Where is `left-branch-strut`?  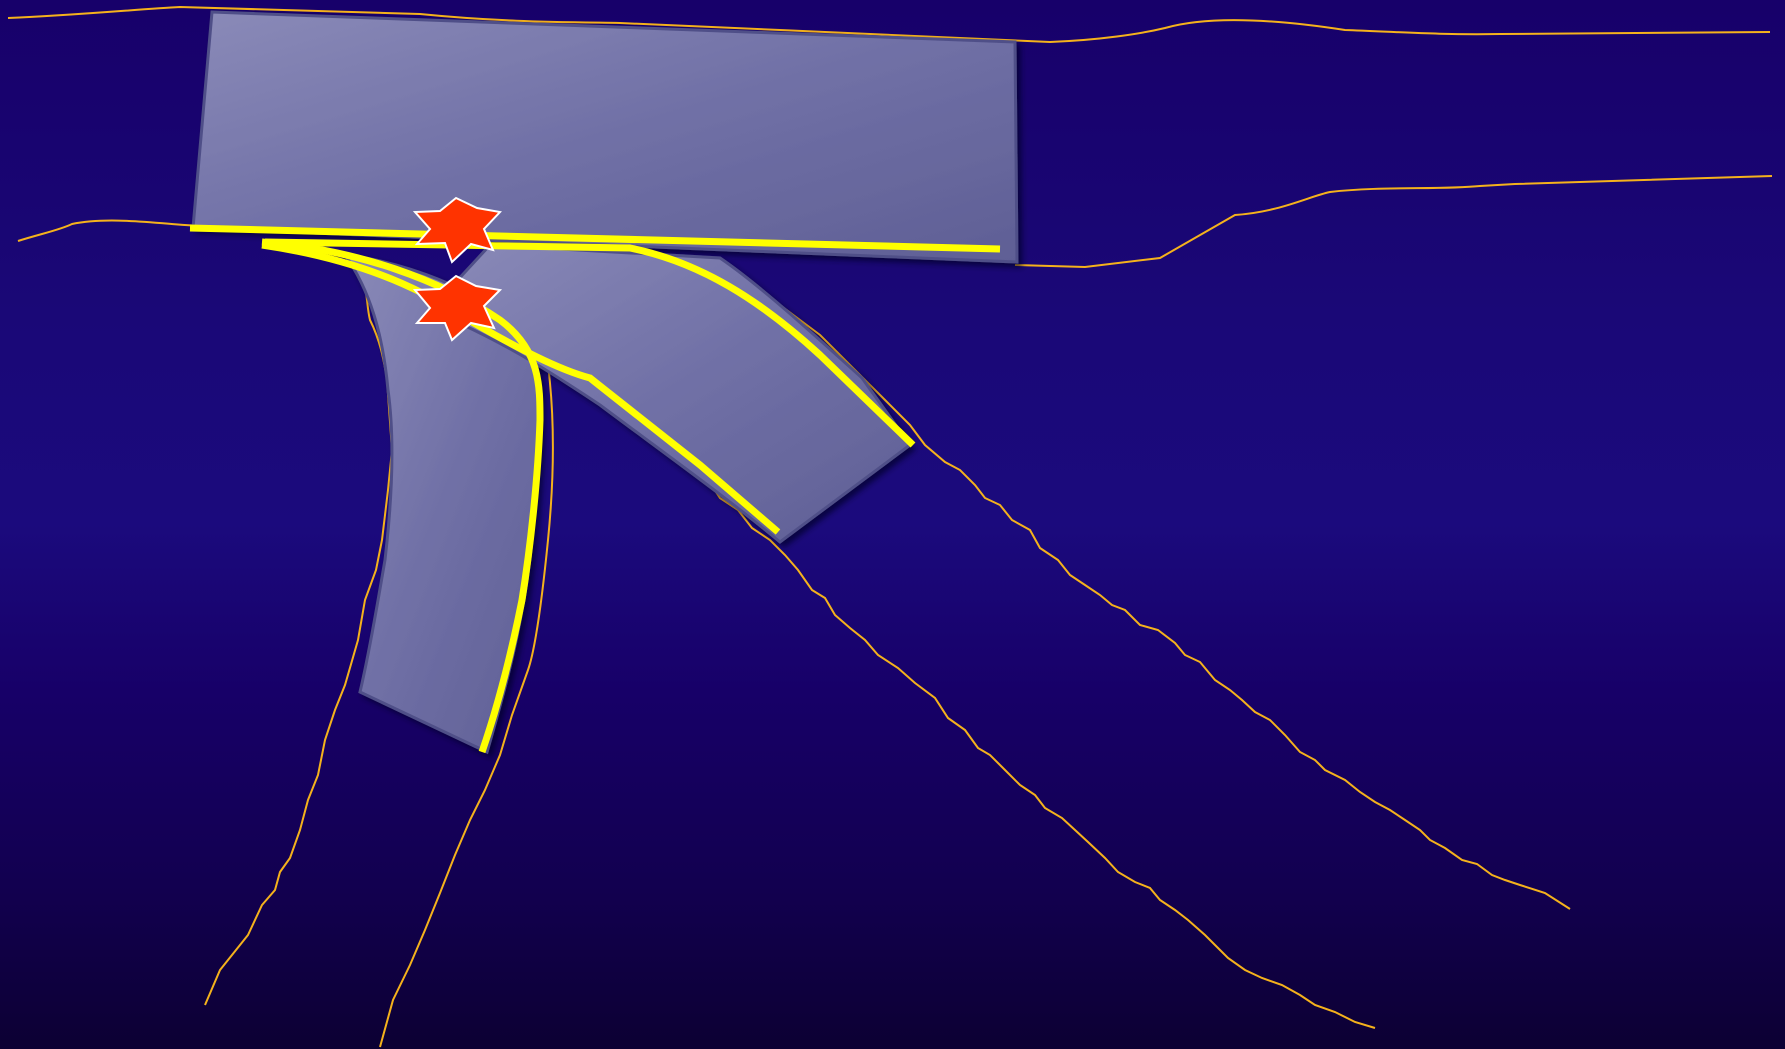 left-branch-strut is located at coordinates (402, 496).